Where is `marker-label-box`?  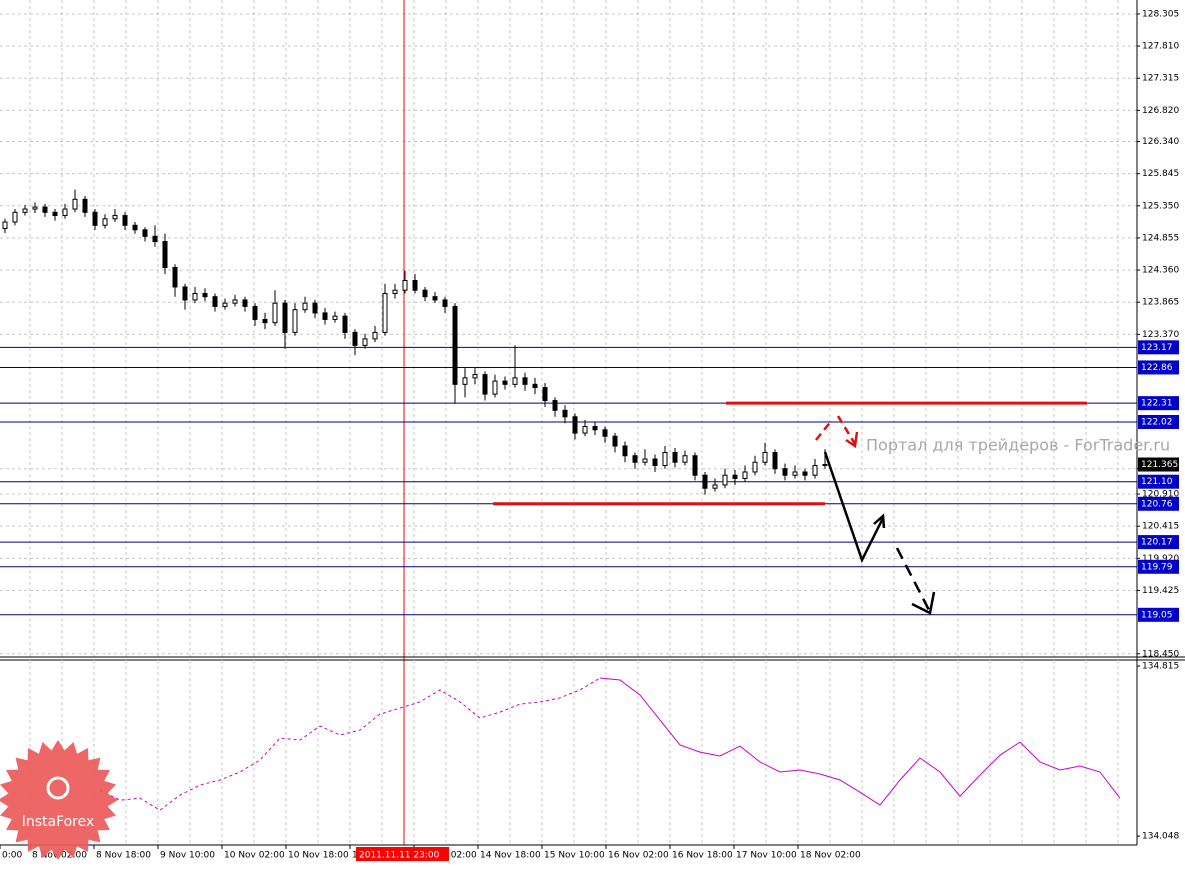 marker-label-box is located at coordinates (402, 854).